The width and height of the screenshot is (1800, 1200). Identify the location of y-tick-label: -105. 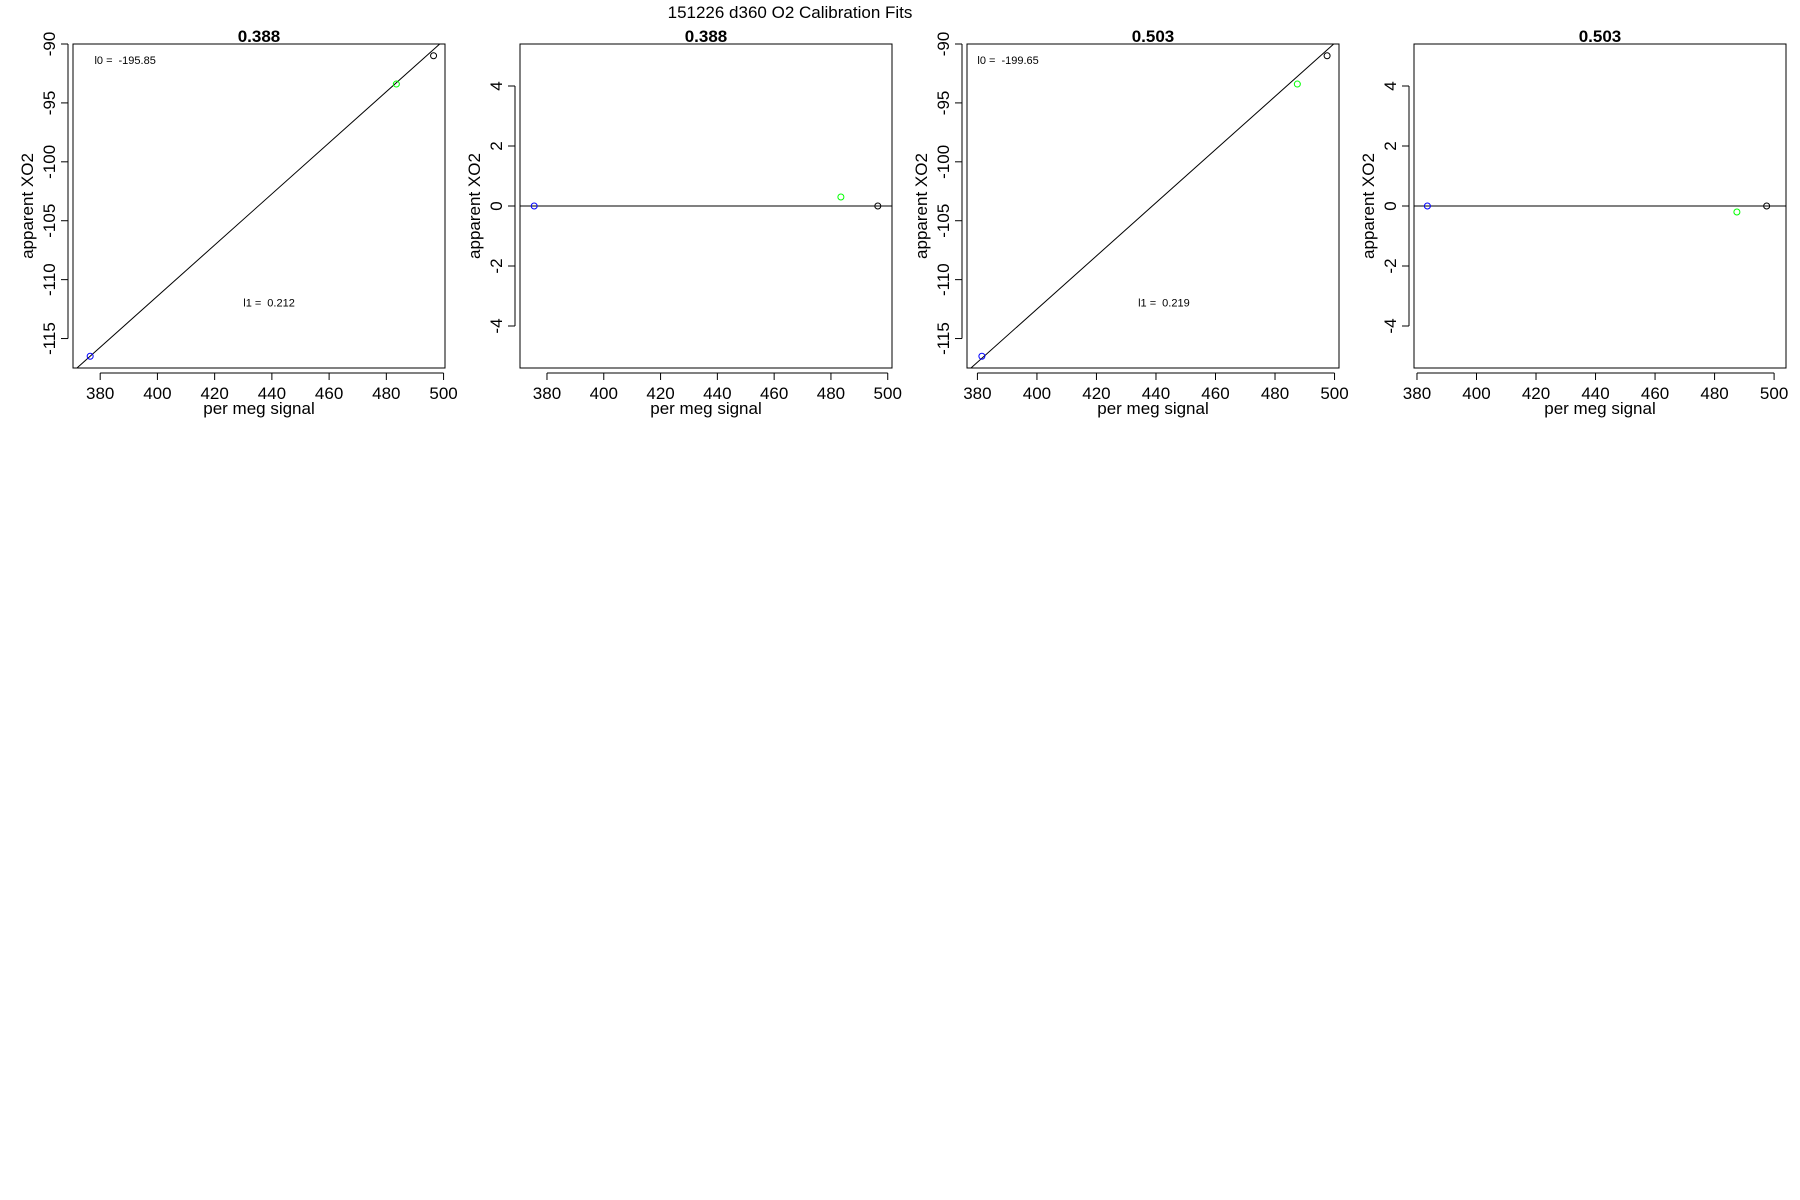
(943, 221).